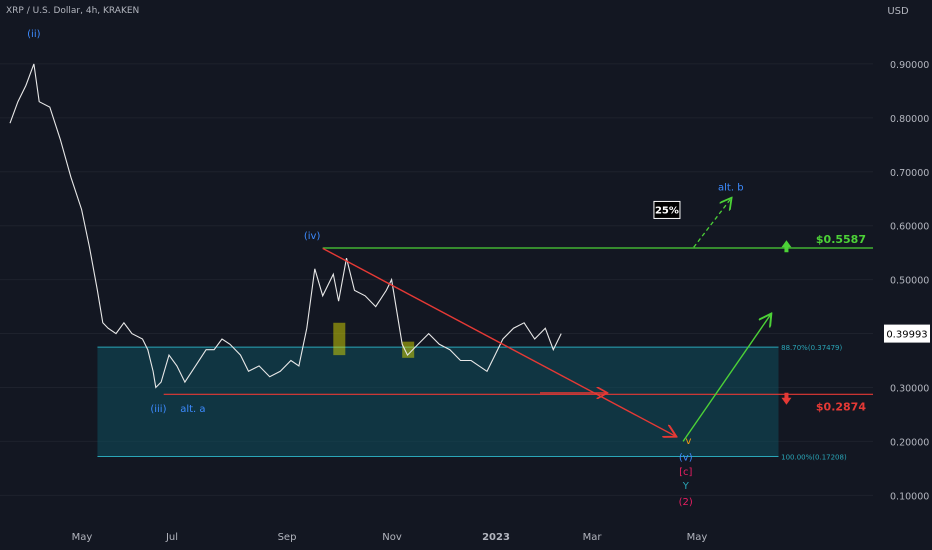 This screenshot has height=550, width=932. What do you see at coordinates (909, 227) in the screenshot?
I see `y-tick-3: 0.60000` at bounding box center [909, 227].